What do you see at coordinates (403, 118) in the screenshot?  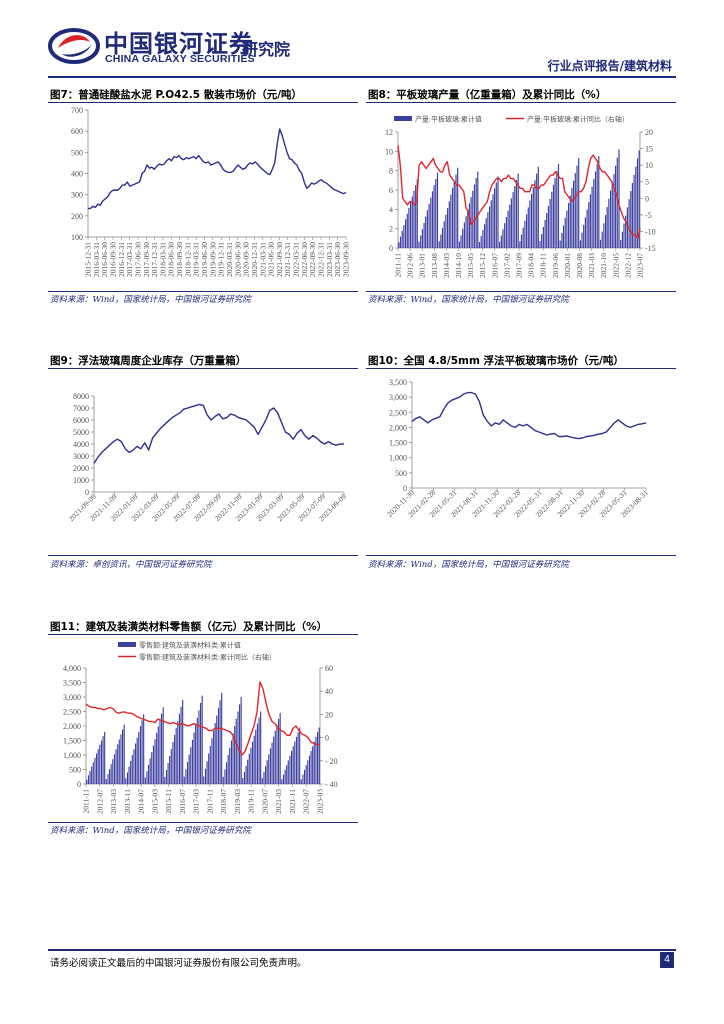 I see `legend-bar-swatch` at bounding box center [403, 118].